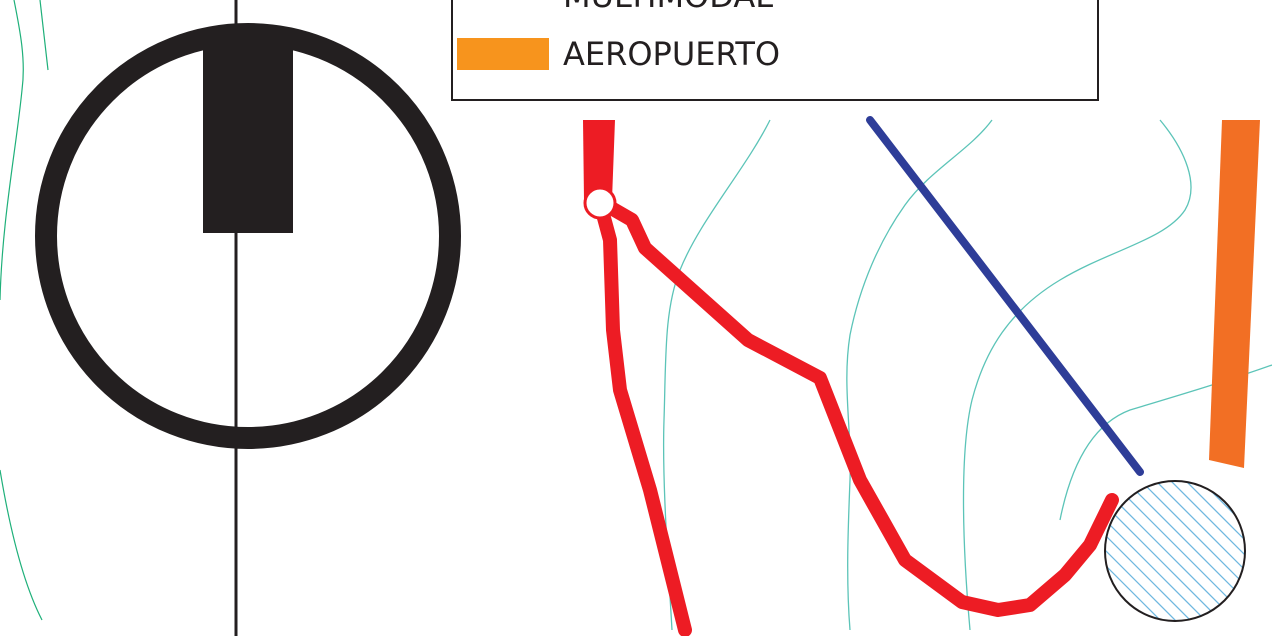 The image size is (1272, 636). I want to click on legend-item-multimodal: MULTIMODAL, so click(613, 8).